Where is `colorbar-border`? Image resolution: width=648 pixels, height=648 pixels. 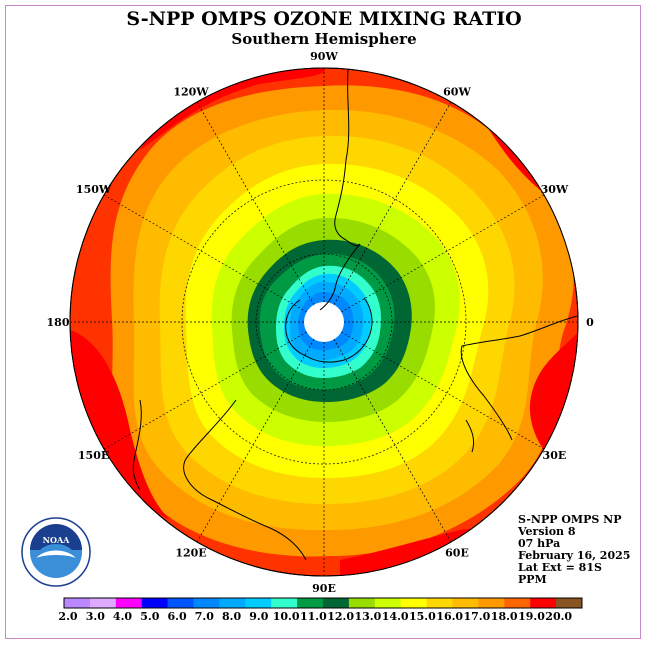 colorbar-border is located at coordinates (323, 603).